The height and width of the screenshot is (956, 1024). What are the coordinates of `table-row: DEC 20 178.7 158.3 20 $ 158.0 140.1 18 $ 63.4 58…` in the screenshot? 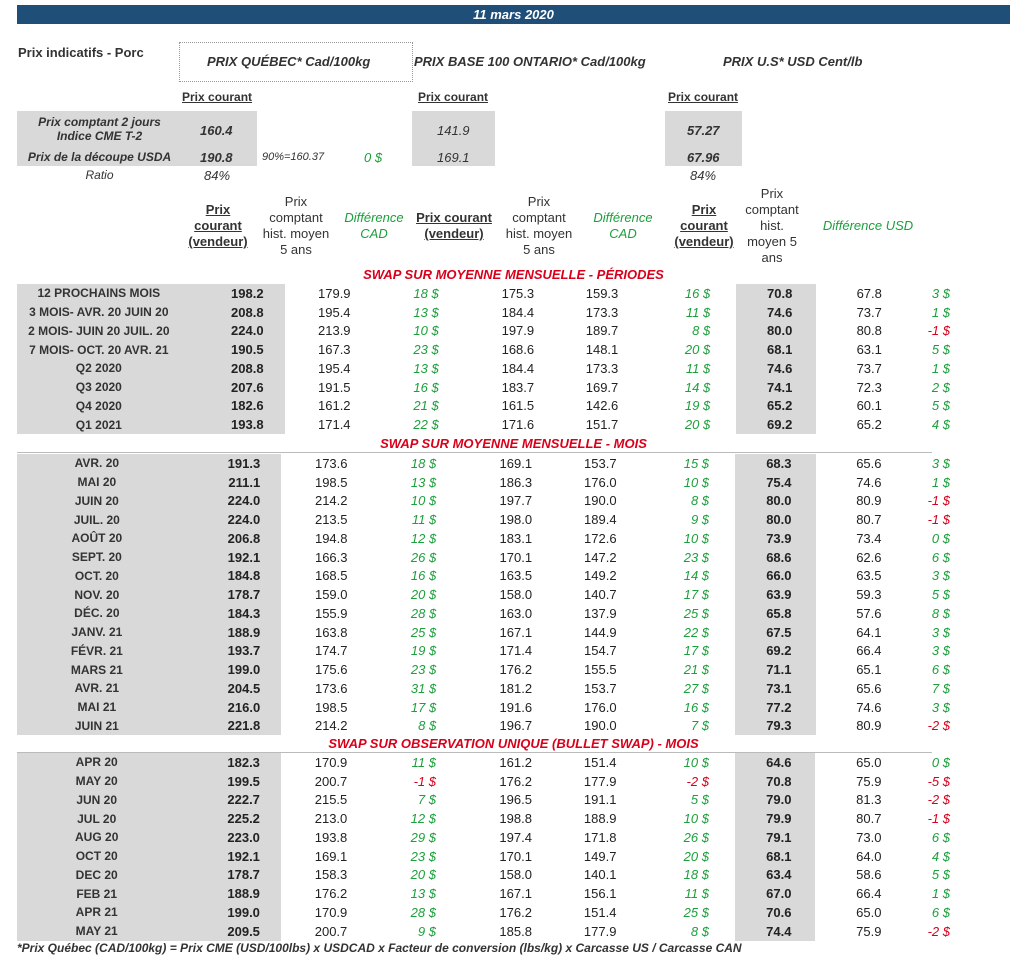 It's located at (520, 875).